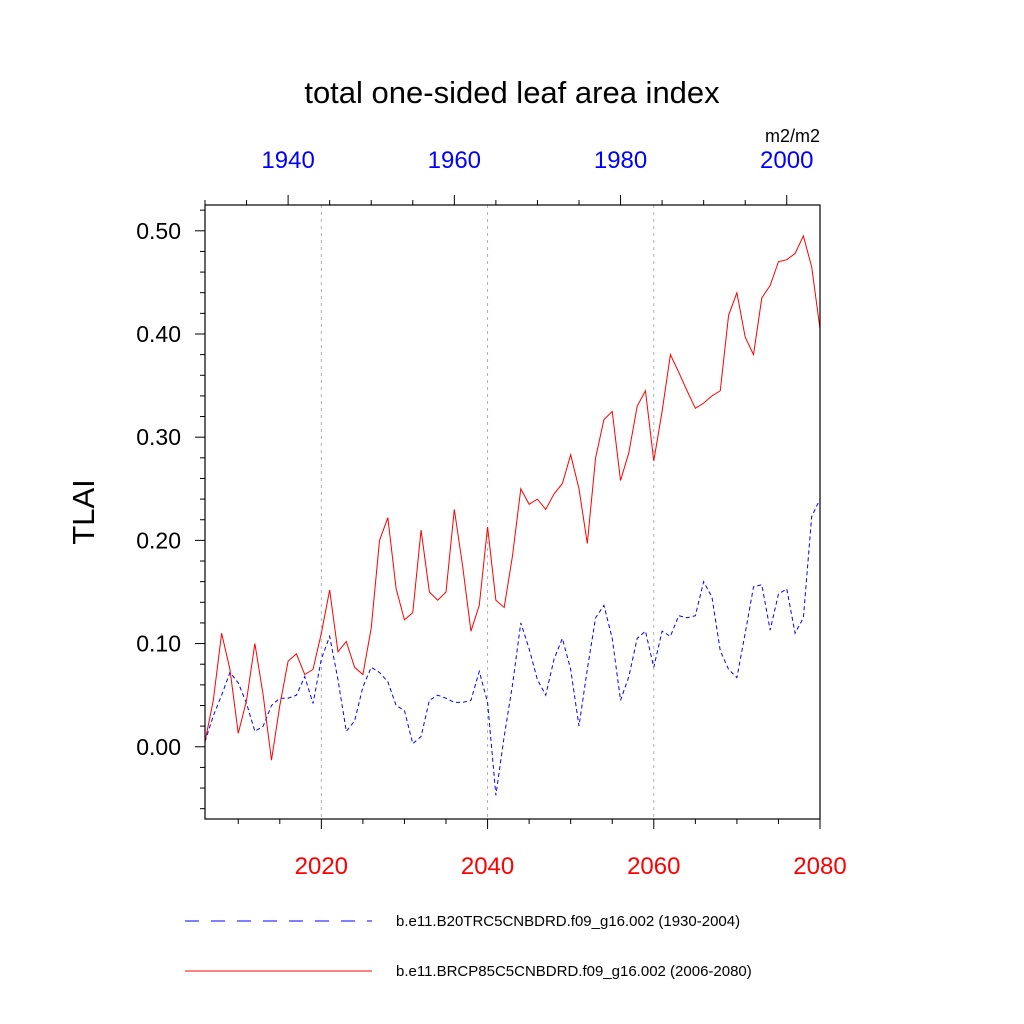 Image resolution: width=1024 pixels, height=1024 pixels. I want to click on y-tick-label: 0.50, so click(158, 231).